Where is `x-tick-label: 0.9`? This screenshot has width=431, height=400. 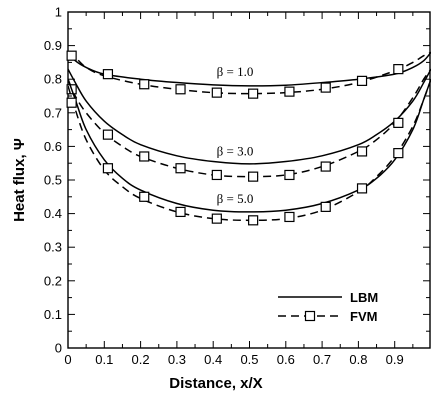
x-tick-label: 0.9 is located at coordinates (395, 359).